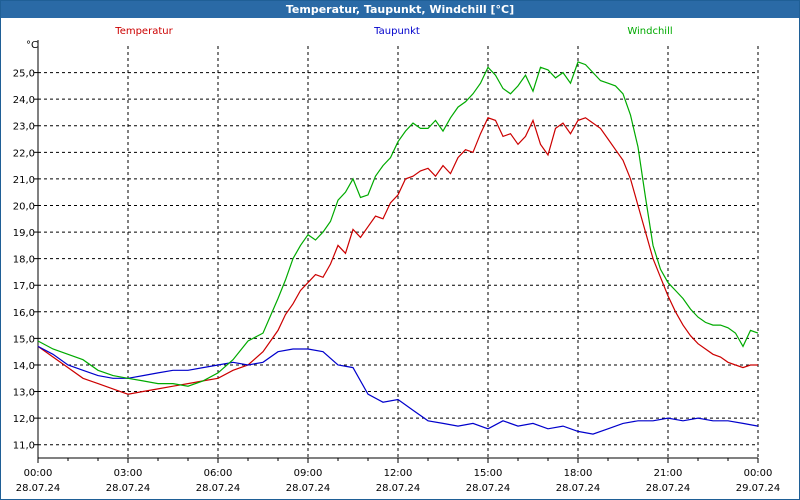  Describe the element at coordinates (24, 339) in the screenshot. I see `y-tick-label: 15,0` at that location.